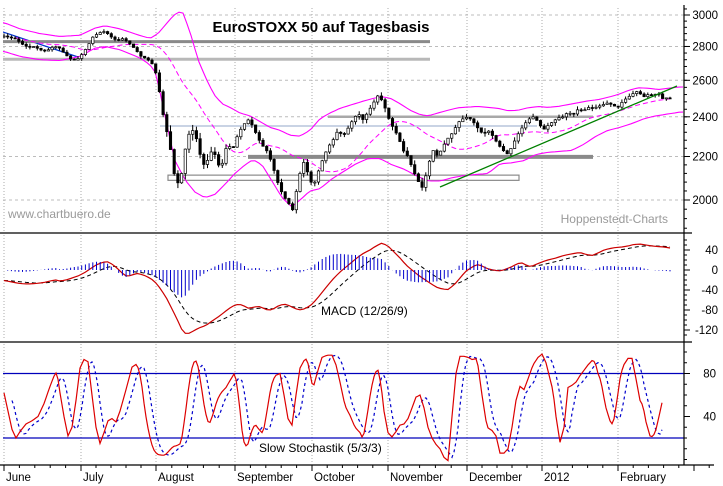 This screenshot has height=486, width=723. I want to click on macd-tick-label: -80, so click(709, 311).